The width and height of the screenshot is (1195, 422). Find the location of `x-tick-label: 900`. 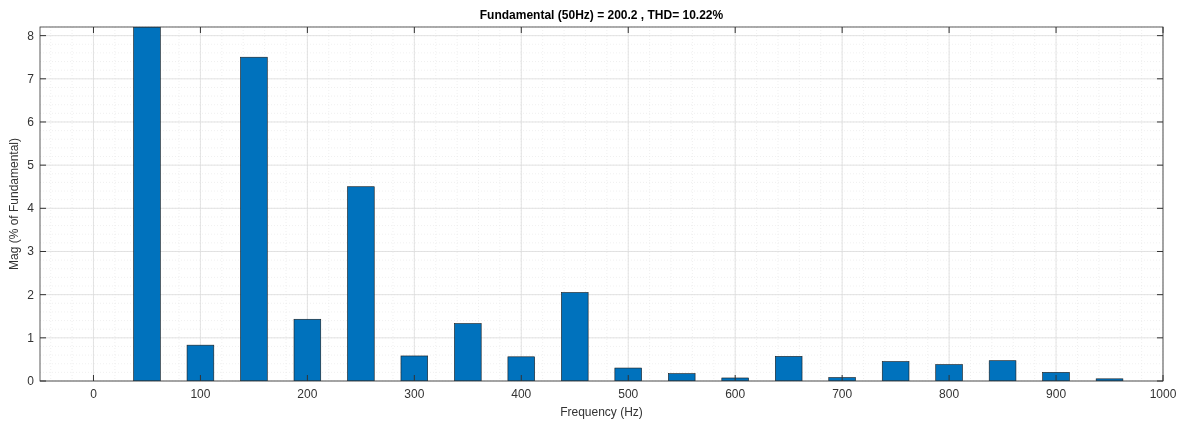

x-tick-label: 900 is located at coordinates (1056, 394).